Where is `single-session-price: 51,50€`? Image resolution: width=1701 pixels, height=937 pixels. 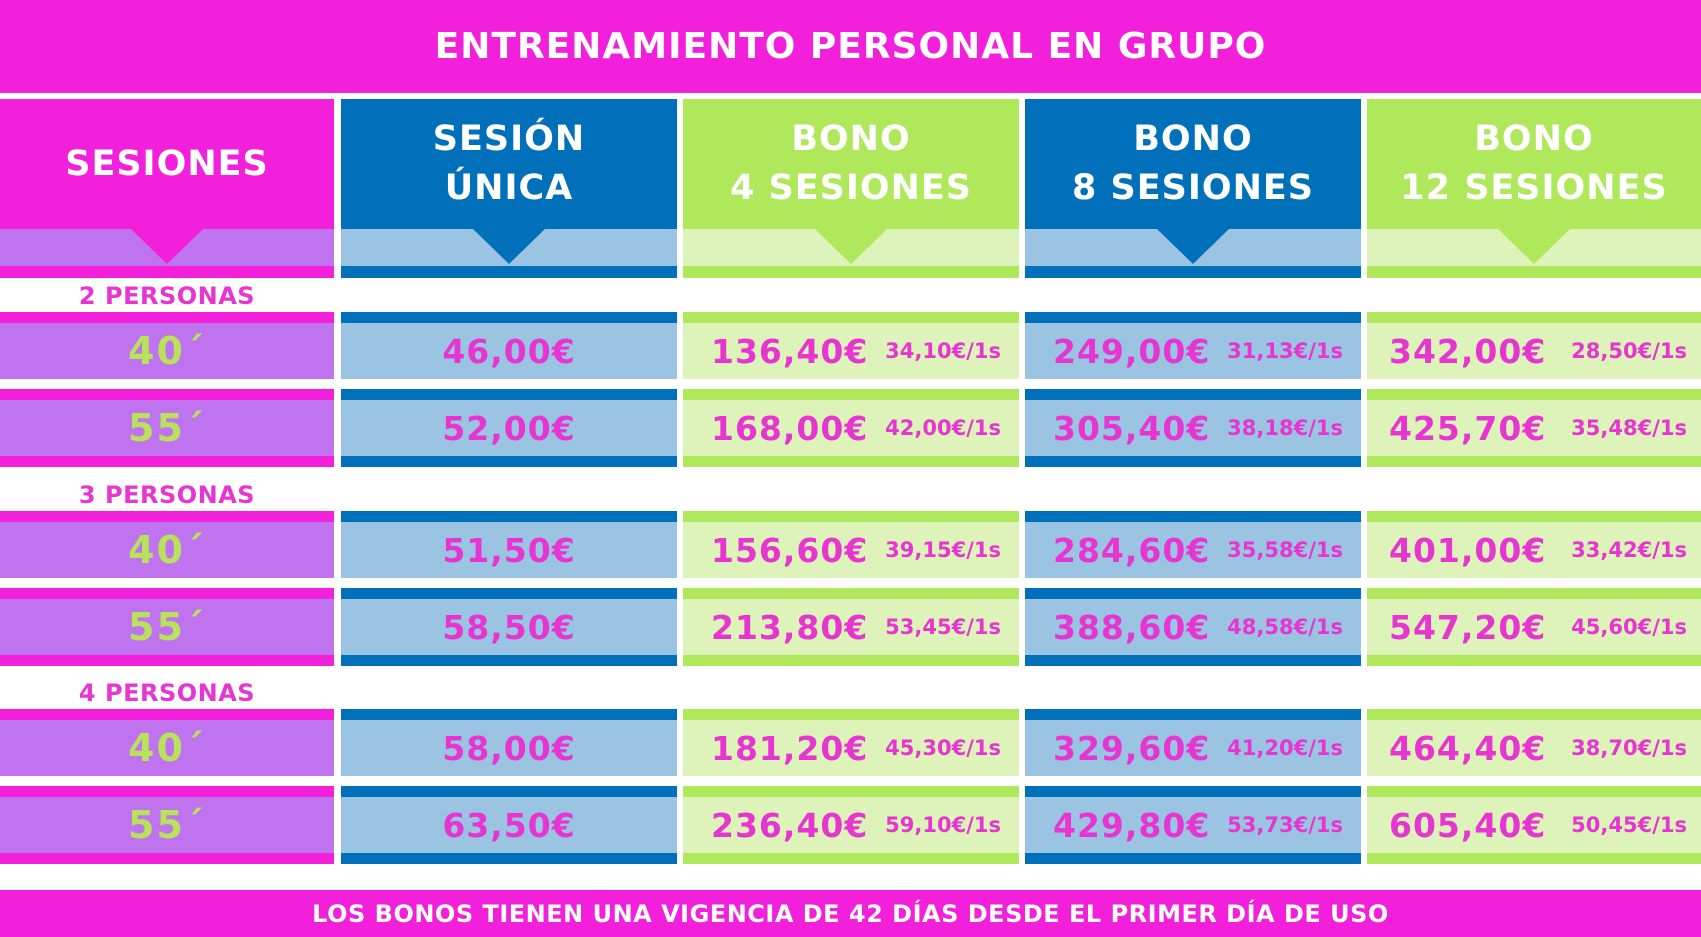
single-session-price: 51,50€ is located at coordinates (509, 550).